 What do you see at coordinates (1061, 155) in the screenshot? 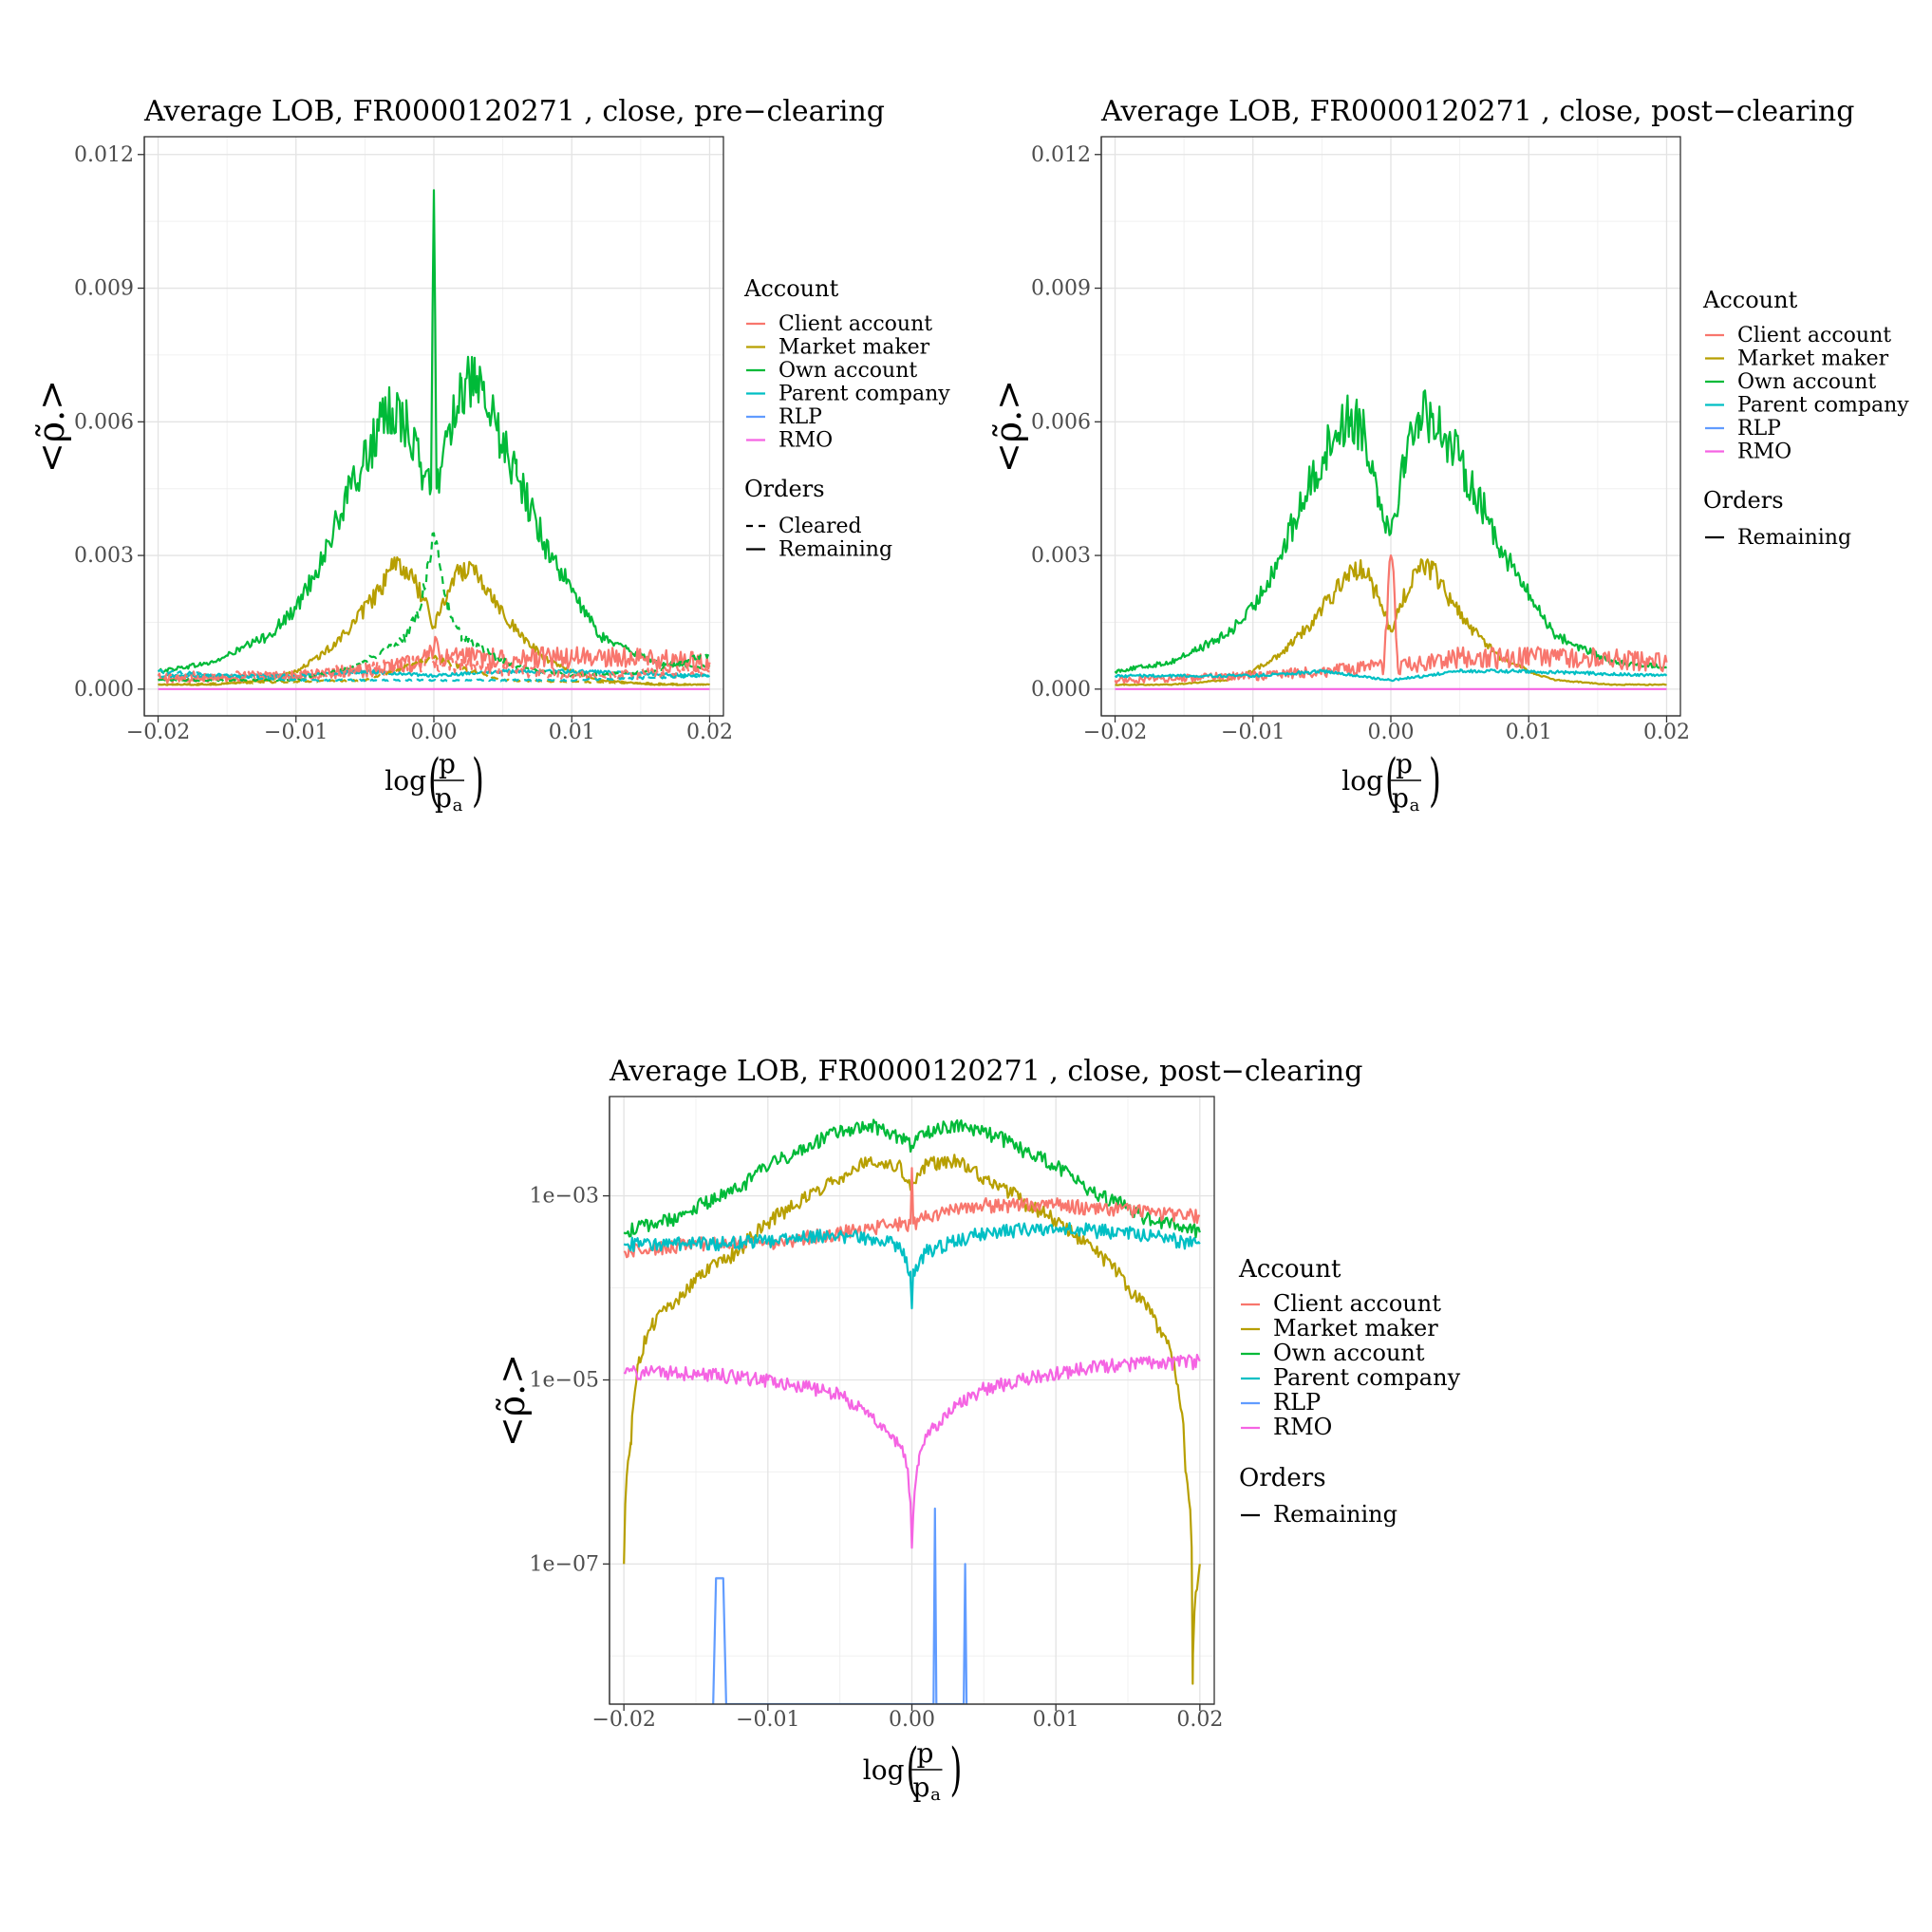
I see `y-tick-label: 0.012` at bounding box center [1061, 155].